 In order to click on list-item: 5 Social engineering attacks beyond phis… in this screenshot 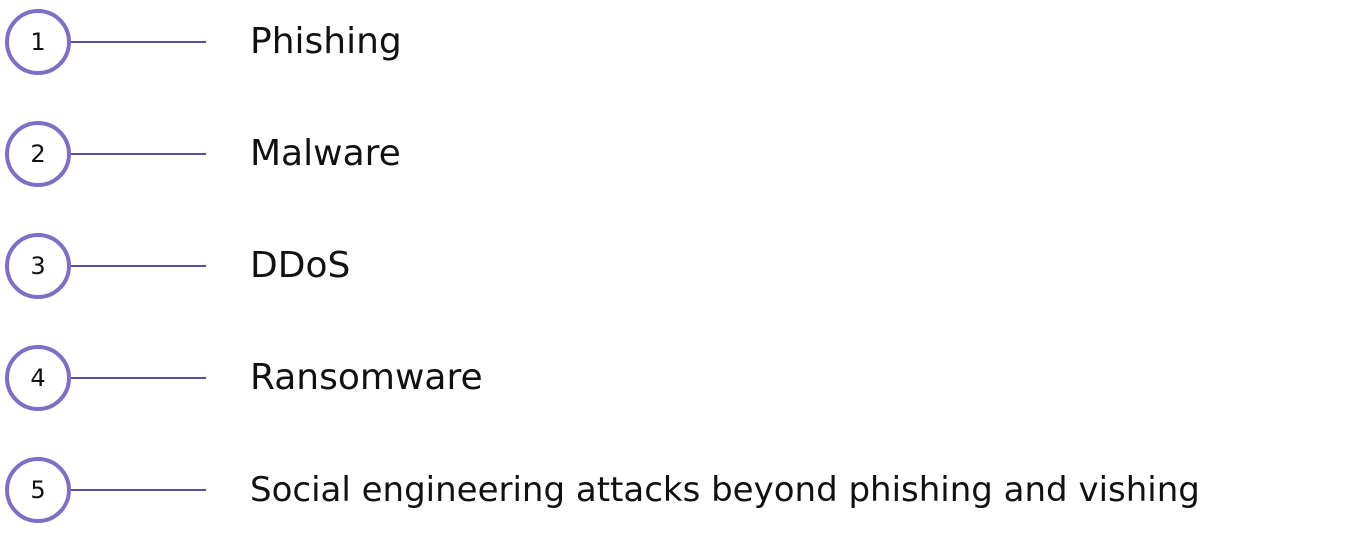, I will do `click(676, 494)`.